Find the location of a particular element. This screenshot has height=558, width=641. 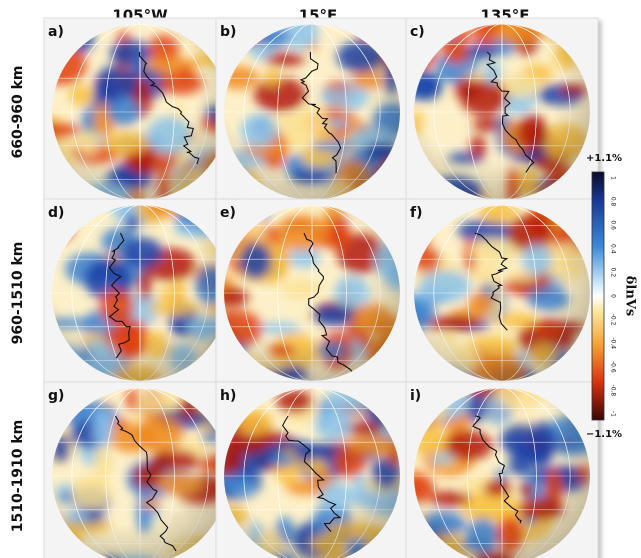

panel-label: g) is located at coordinates (56, 396).